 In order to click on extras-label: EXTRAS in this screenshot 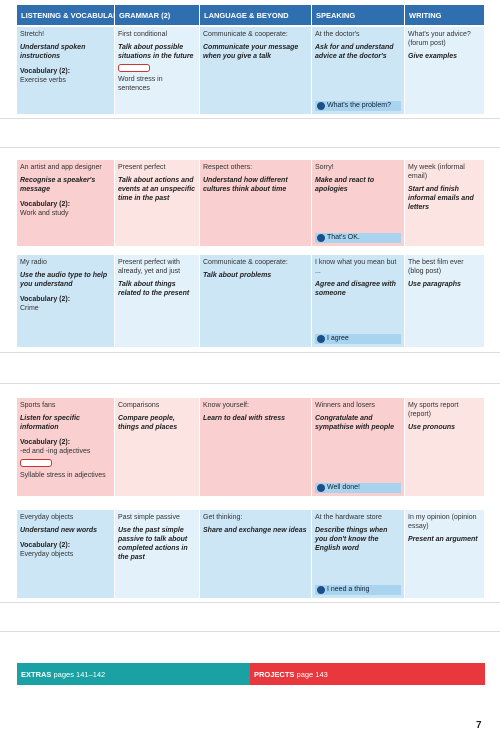, I will do `click(36, 674)`.